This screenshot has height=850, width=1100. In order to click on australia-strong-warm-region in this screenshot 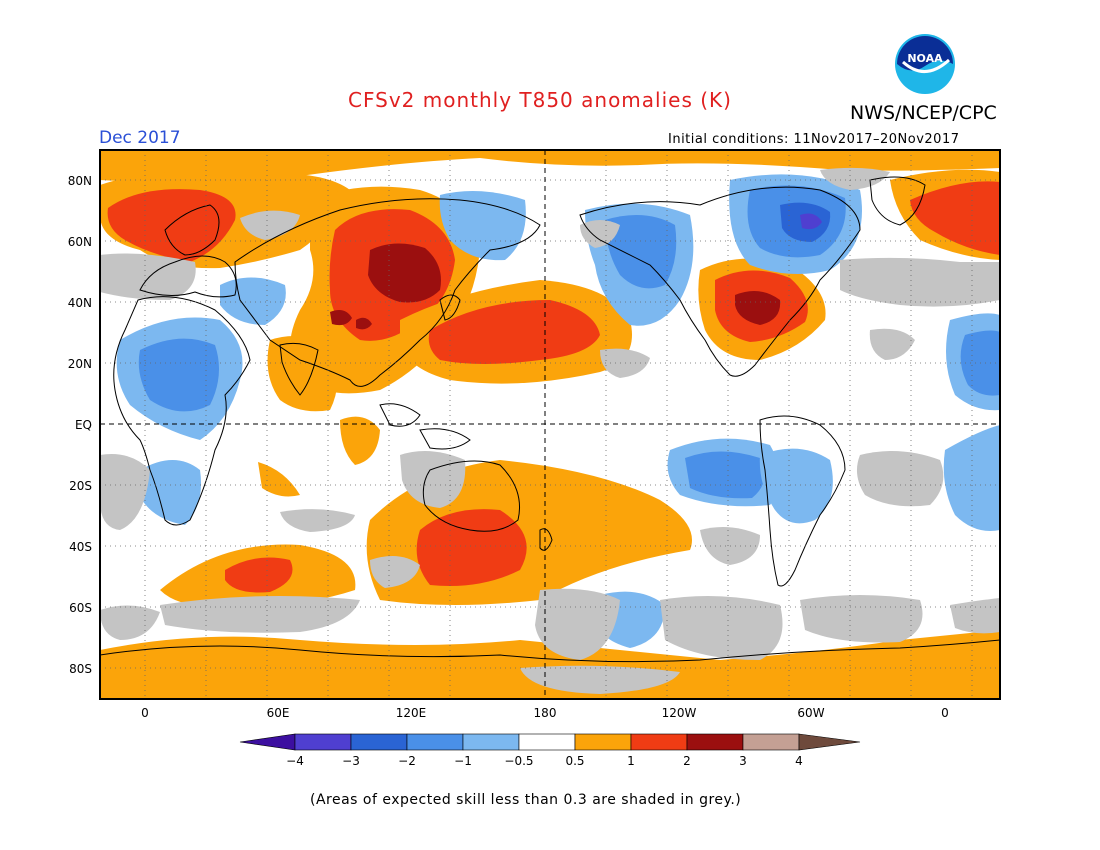, I will do `click(471, 547)`.